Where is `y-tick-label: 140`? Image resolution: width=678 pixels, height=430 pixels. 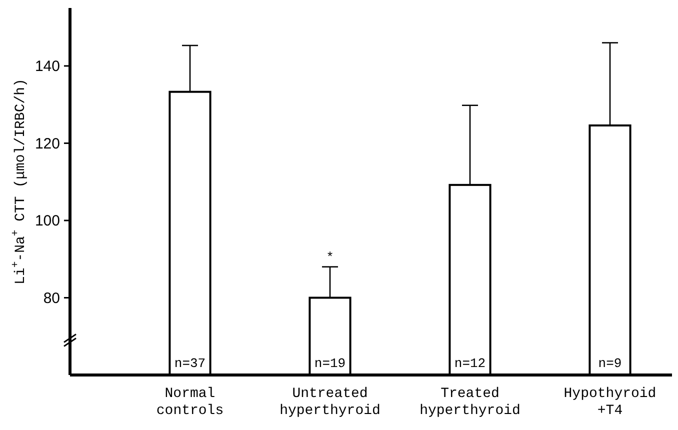 y-tick-label: 140 is located at coordinates (47, 67).